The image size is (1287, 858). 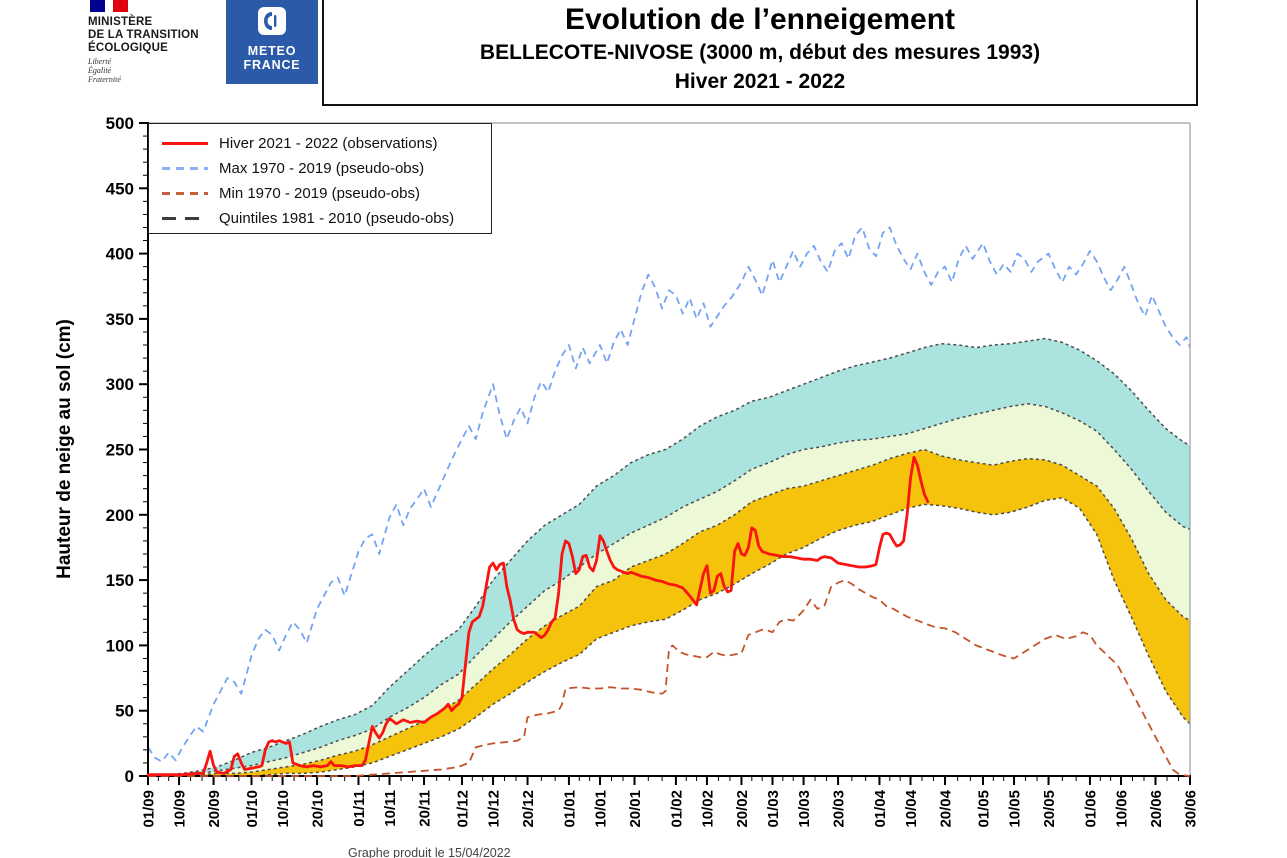 I want to click on x-tick-label: 01/06, so click(x=1090, y=809).